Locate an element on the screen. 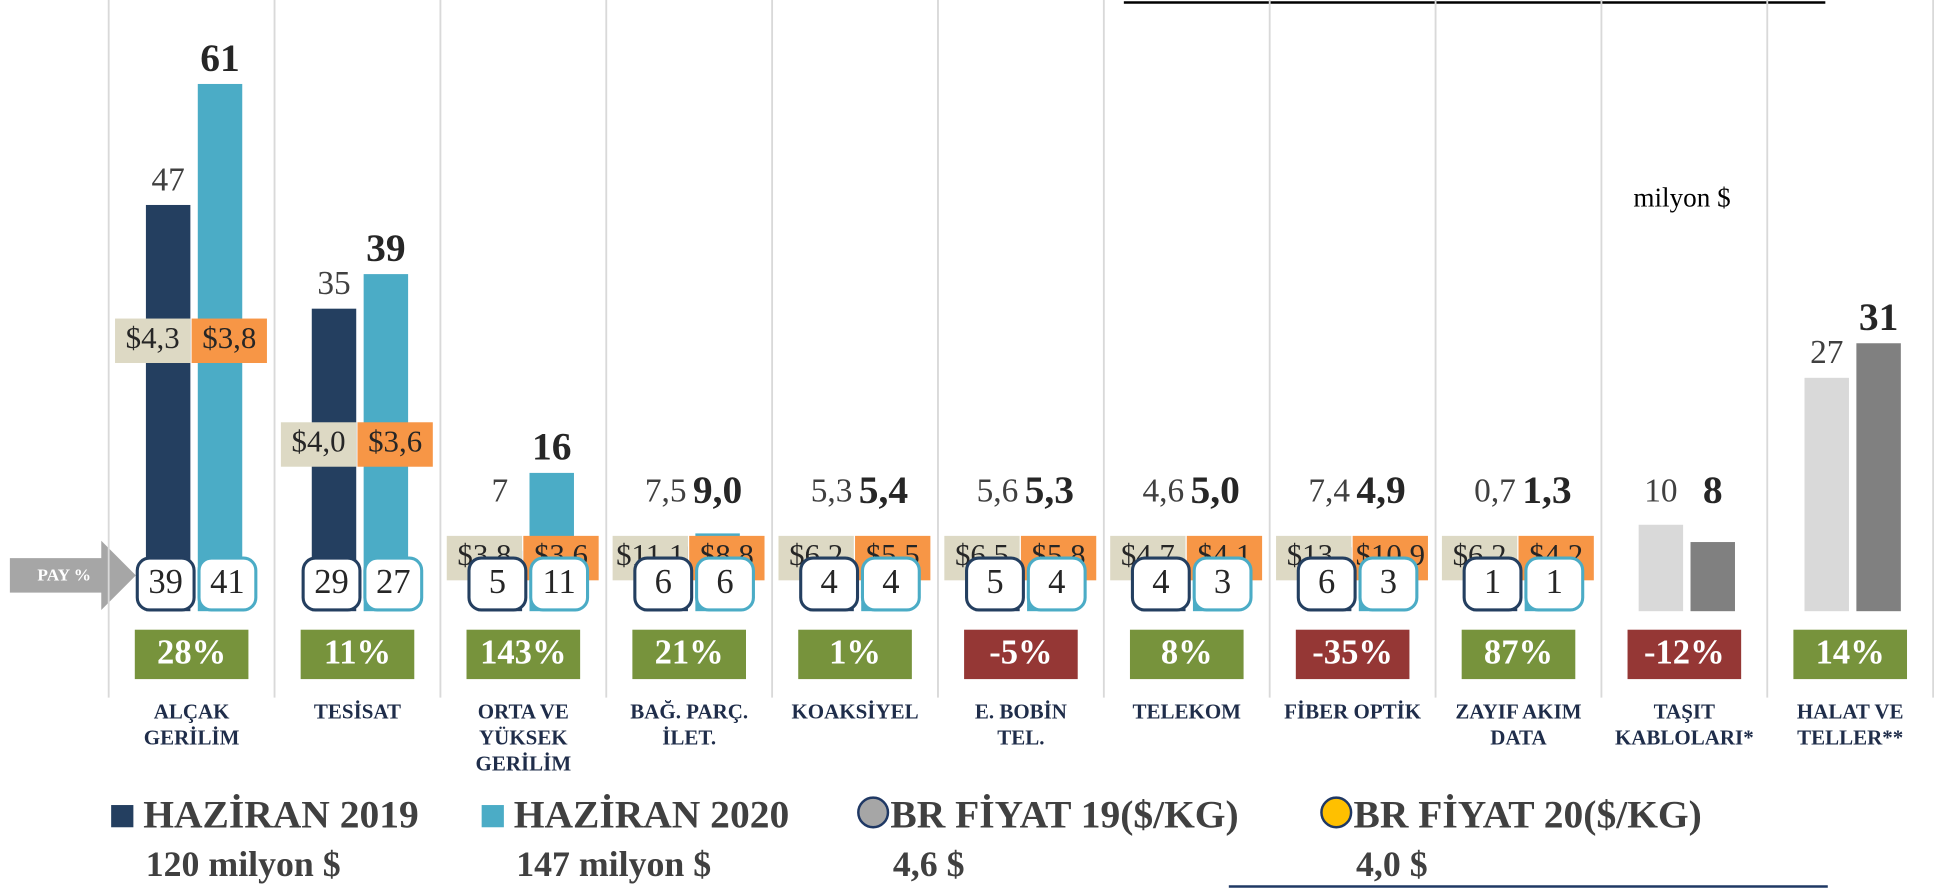 Image resolution: width=1934 pixels, height=889 pixels. category-label: ORTA VE is located at coordinates (523, 711).